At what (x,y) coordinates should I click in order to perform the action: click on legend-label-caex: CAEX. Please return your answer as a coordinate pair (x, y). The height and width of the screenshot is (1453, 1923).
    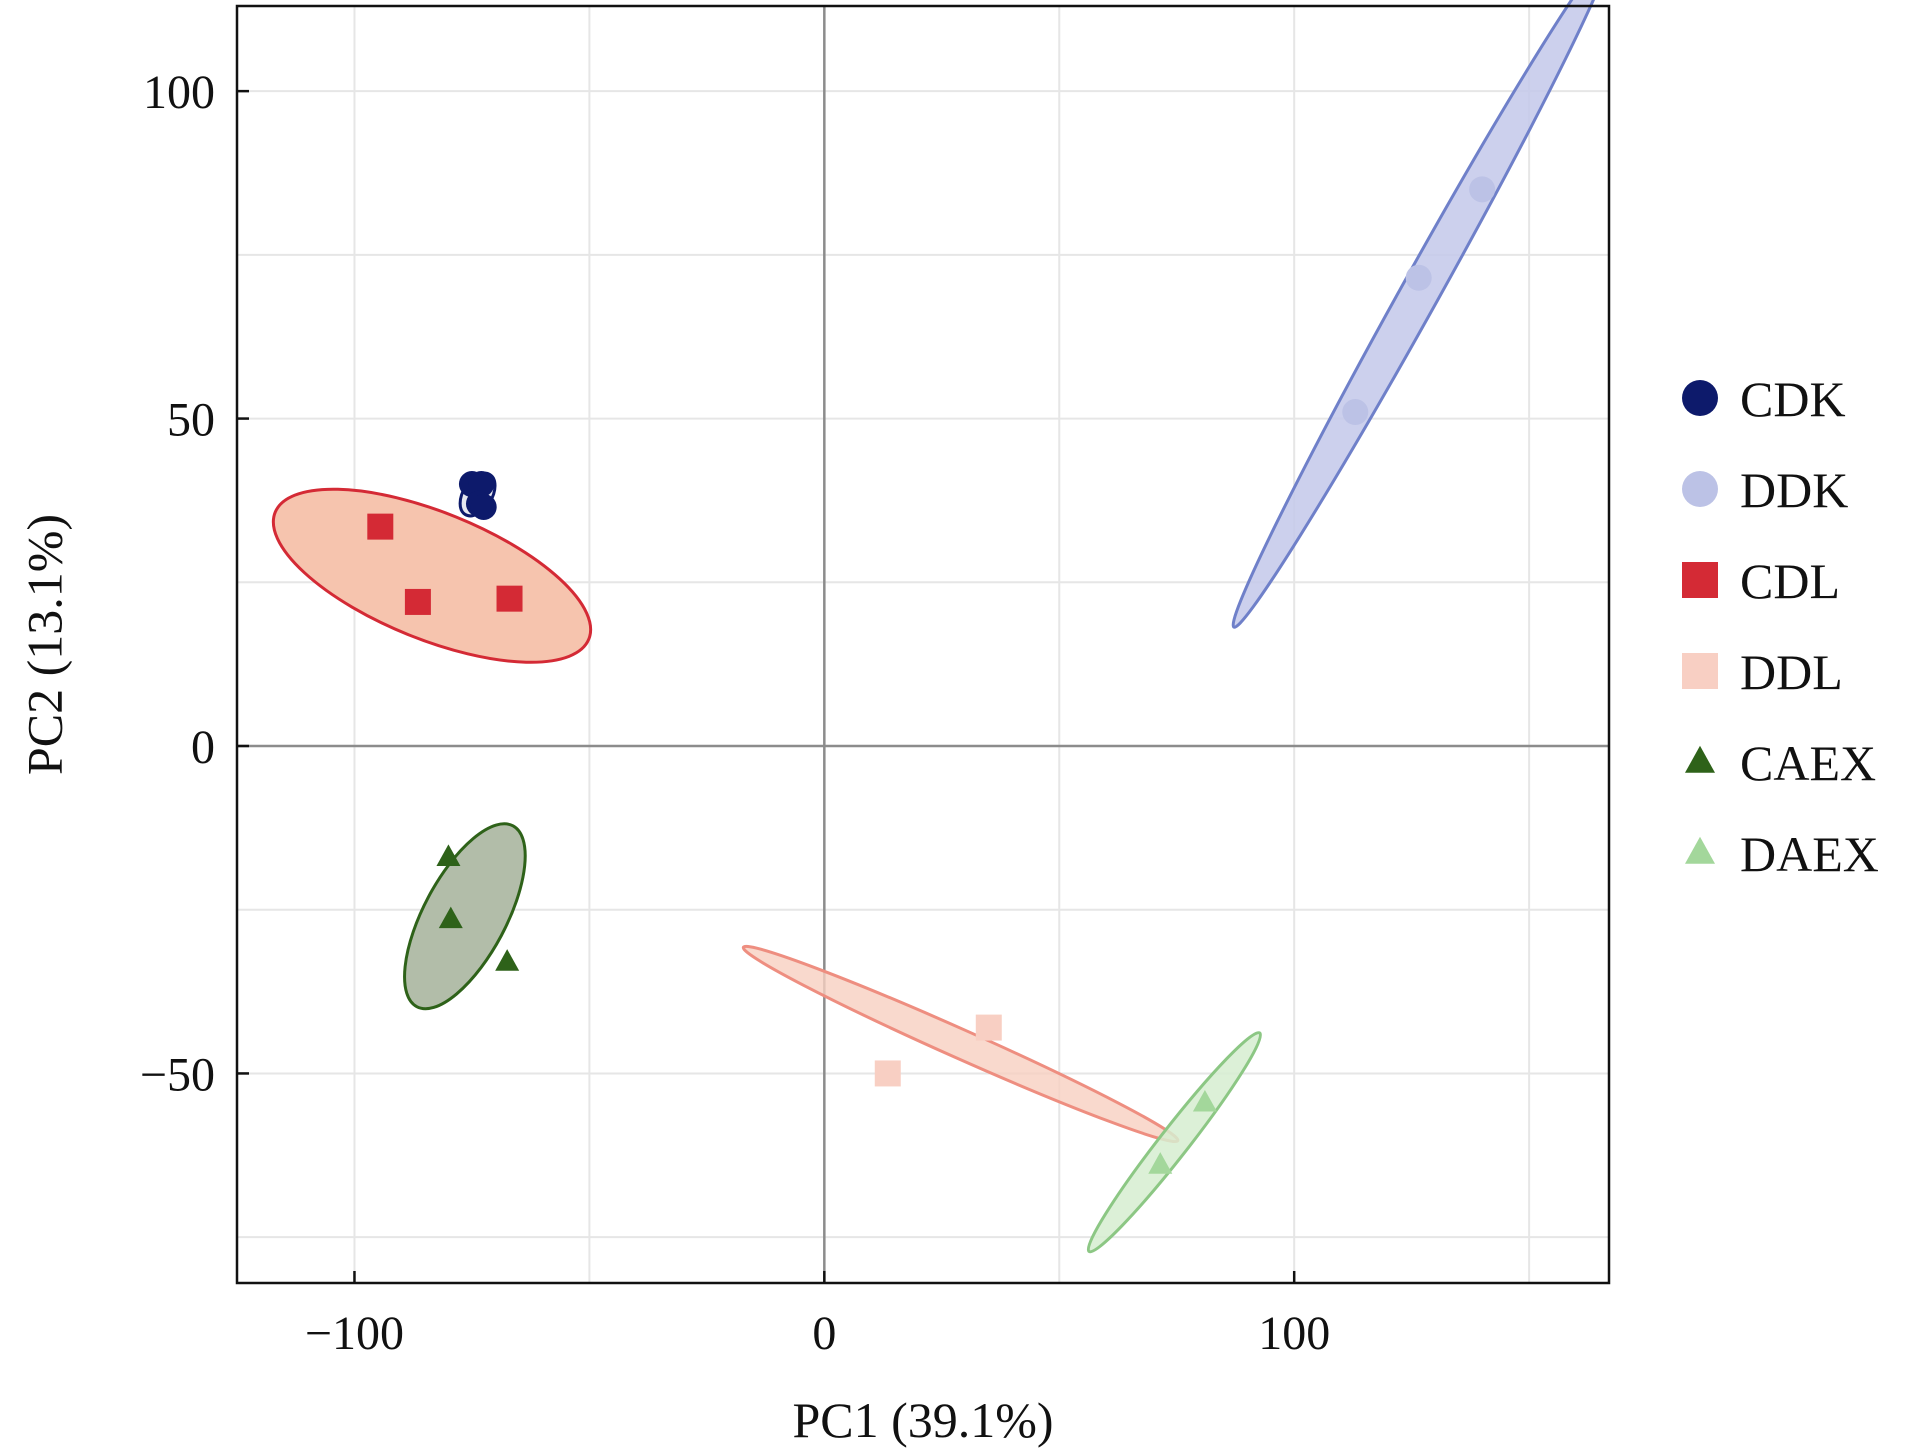
    Looking at the image, I should click on (1808, 763).